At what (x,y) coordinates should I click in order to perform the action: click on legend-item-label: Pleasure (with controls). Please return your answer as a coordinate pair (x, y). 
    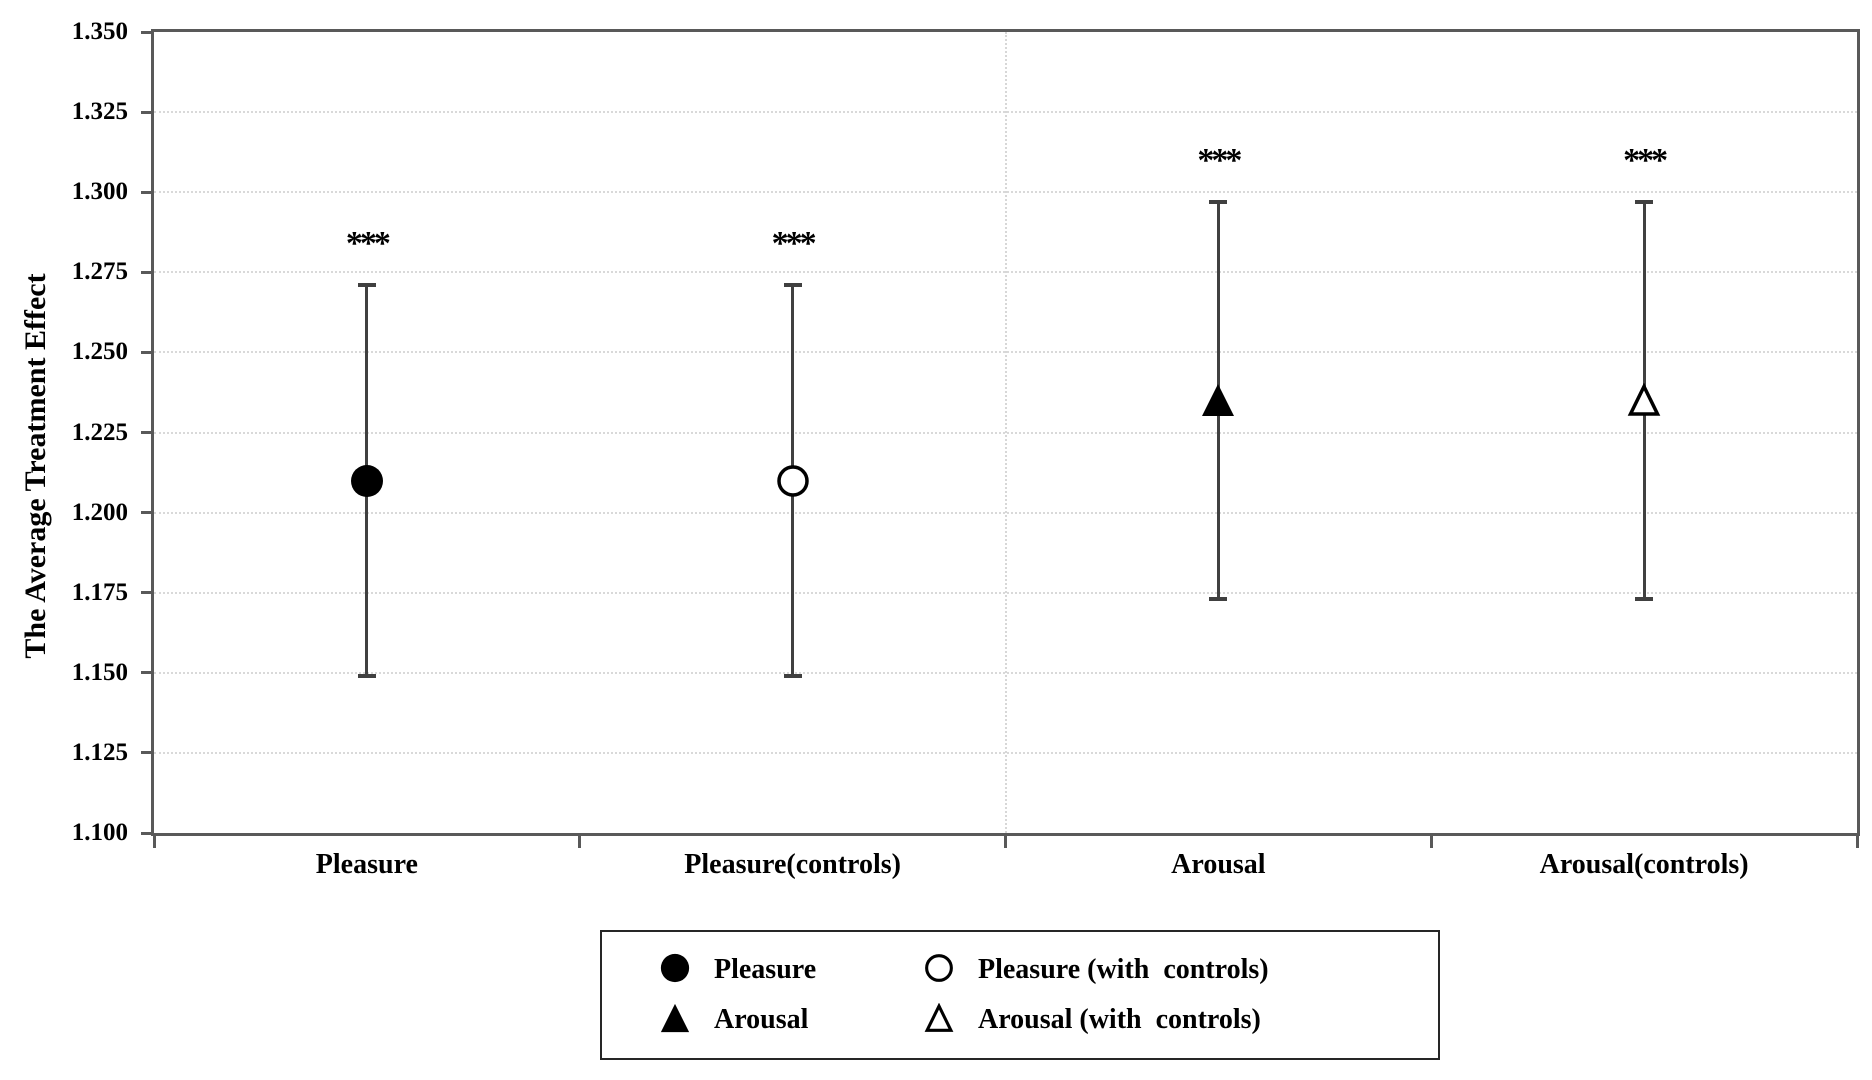
    Looking at the image, I should click on (1123, 969).